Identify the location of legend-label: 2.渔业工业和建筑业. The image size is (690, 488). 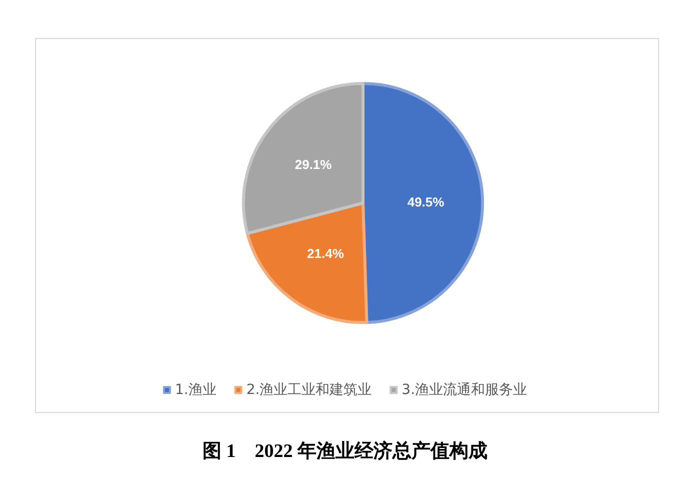
(309, 390).